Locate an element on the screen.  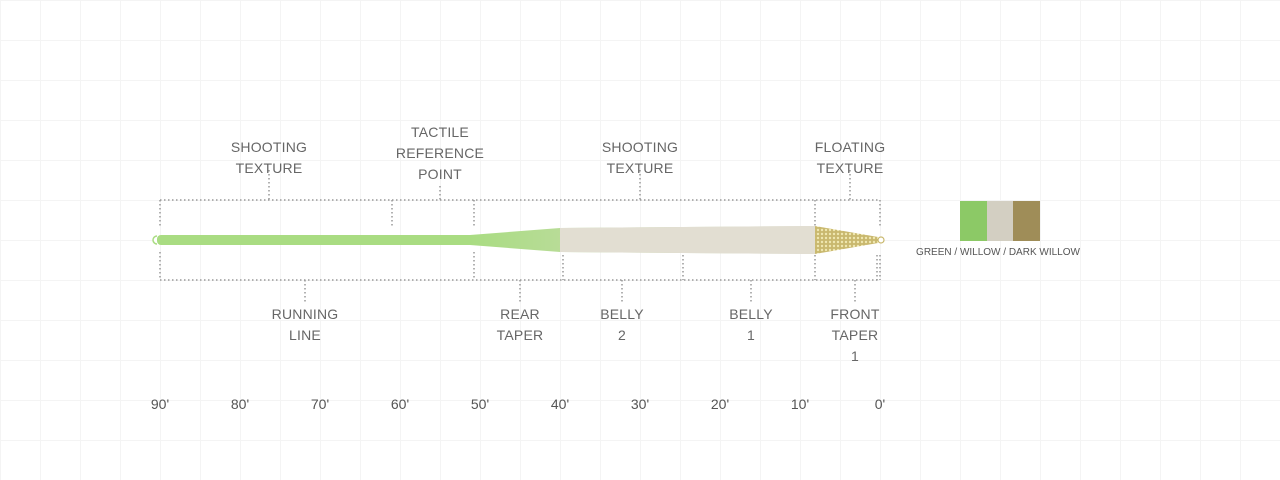
scale-tick: 60' is located at coordinates (400, 404).